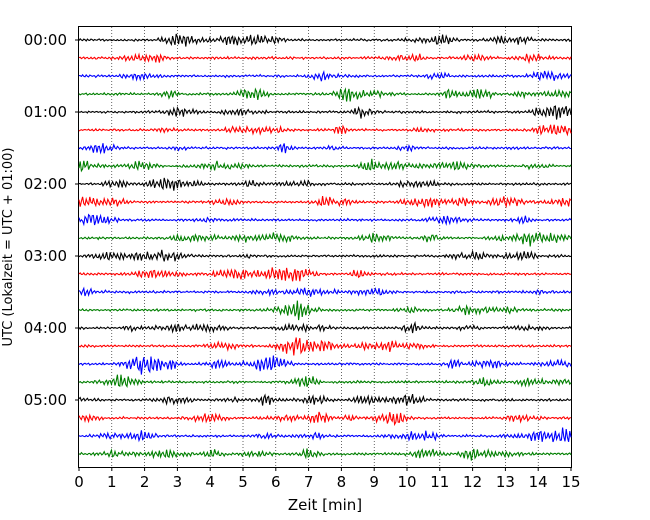  I want to click on x-tick-label: 14, so click(538, 482).